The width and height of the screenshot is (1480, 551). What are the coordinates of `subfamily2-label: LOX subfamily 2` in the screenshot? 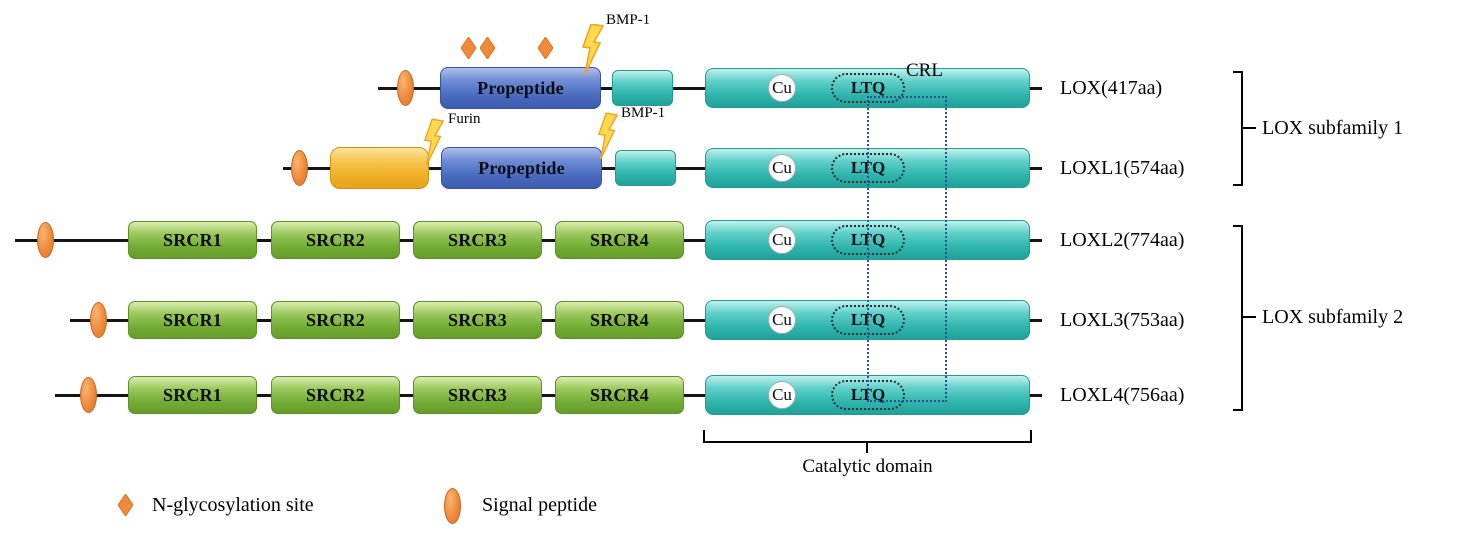 It's located at (1333, 317).